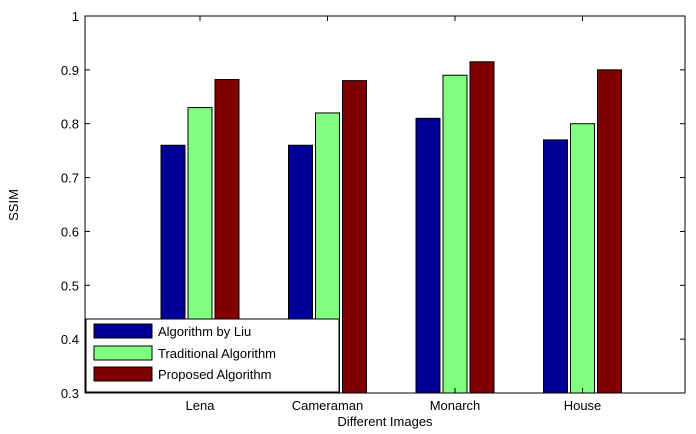 The width and height of the screenshot is (696, 434). I want to click on x-tick-label-lena: Lena, so click(201, 405).